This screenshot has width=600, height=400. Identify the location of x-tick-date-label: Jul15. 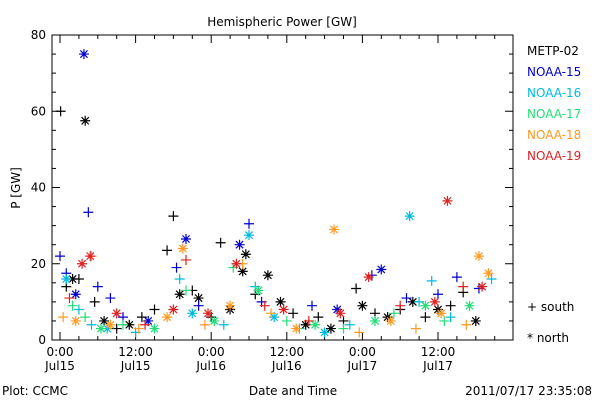
(135, 366).